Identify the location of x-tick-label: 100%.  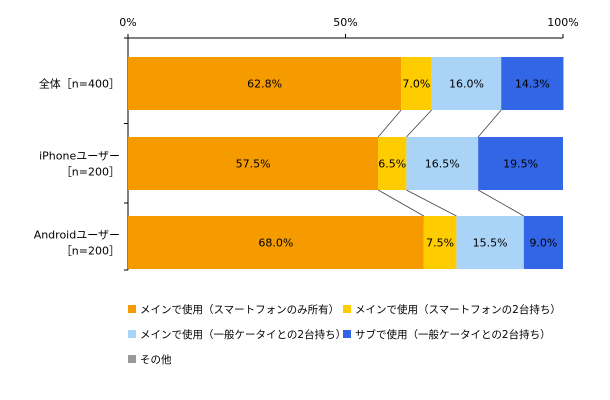
(562, 22).